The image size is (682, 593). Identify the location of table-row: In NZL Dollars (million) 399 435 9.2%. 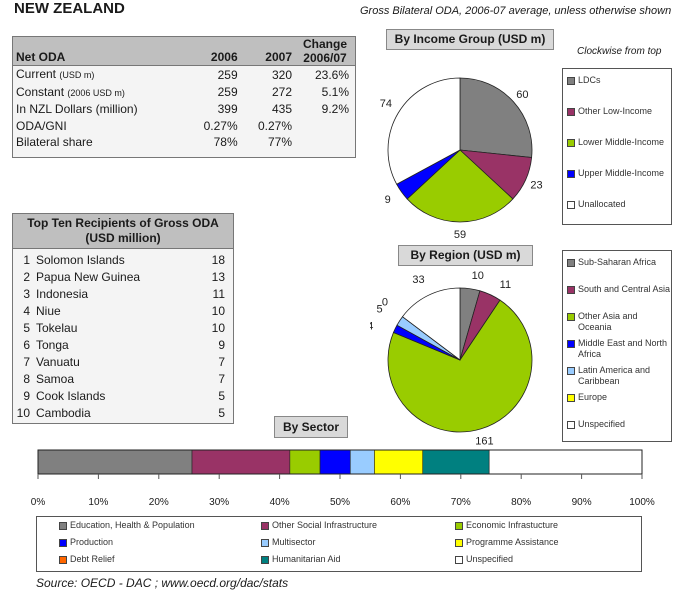
(184, 109).